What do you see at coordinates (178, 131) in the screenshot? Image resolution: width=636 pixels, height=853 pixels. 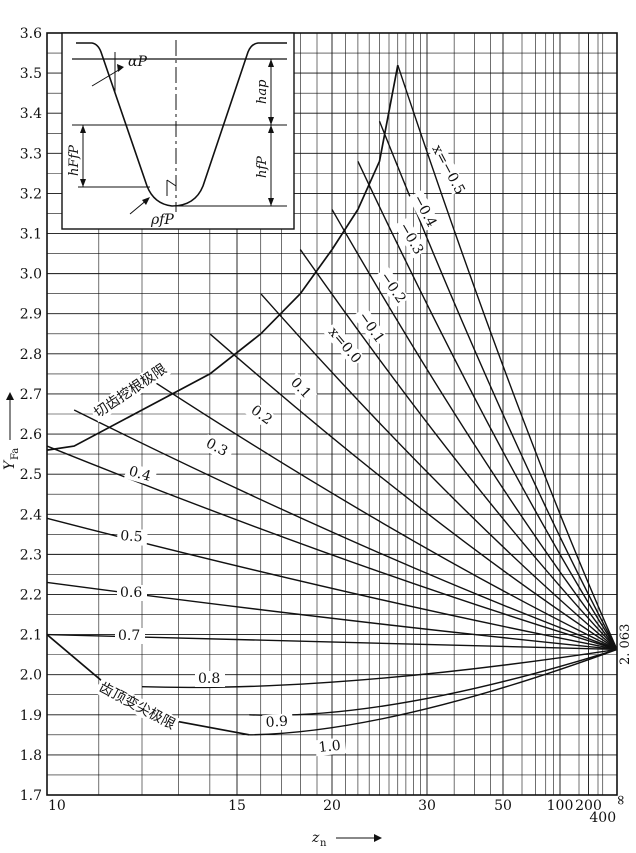 I see `tooth-profile-inset: αP hap hfP hFfP ρfP` at bounding box center [178, 131].